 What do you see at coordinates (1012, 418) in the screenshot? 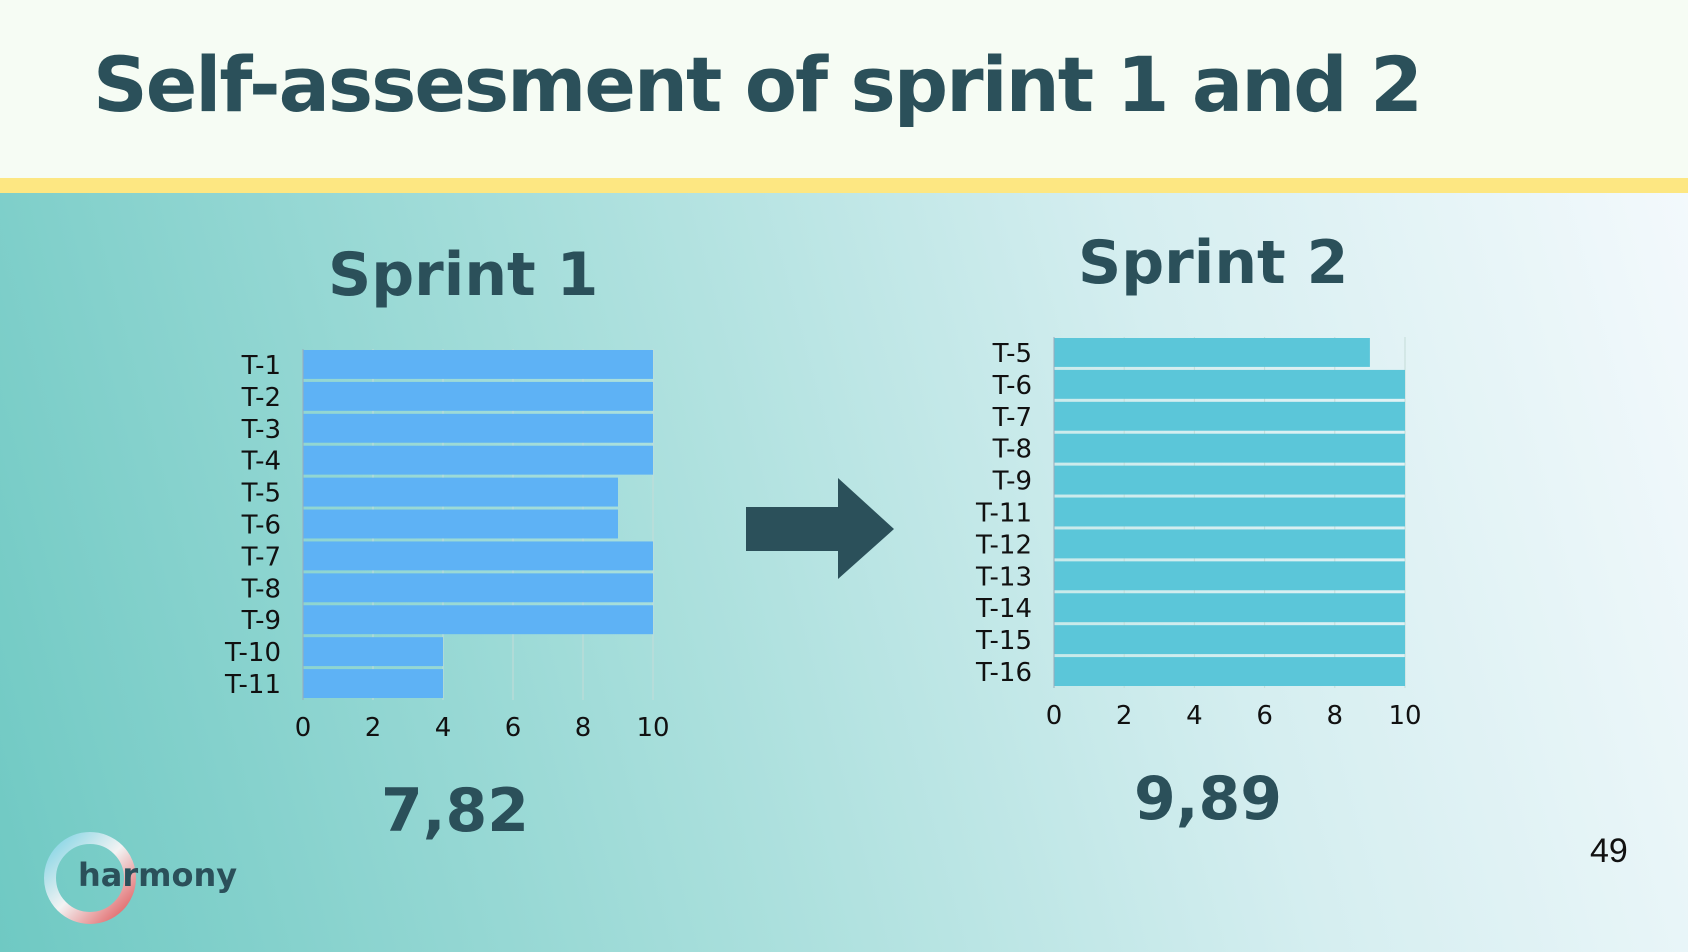
I see `sprint2-category-label: T-7` at bounding box center [1012, 418].